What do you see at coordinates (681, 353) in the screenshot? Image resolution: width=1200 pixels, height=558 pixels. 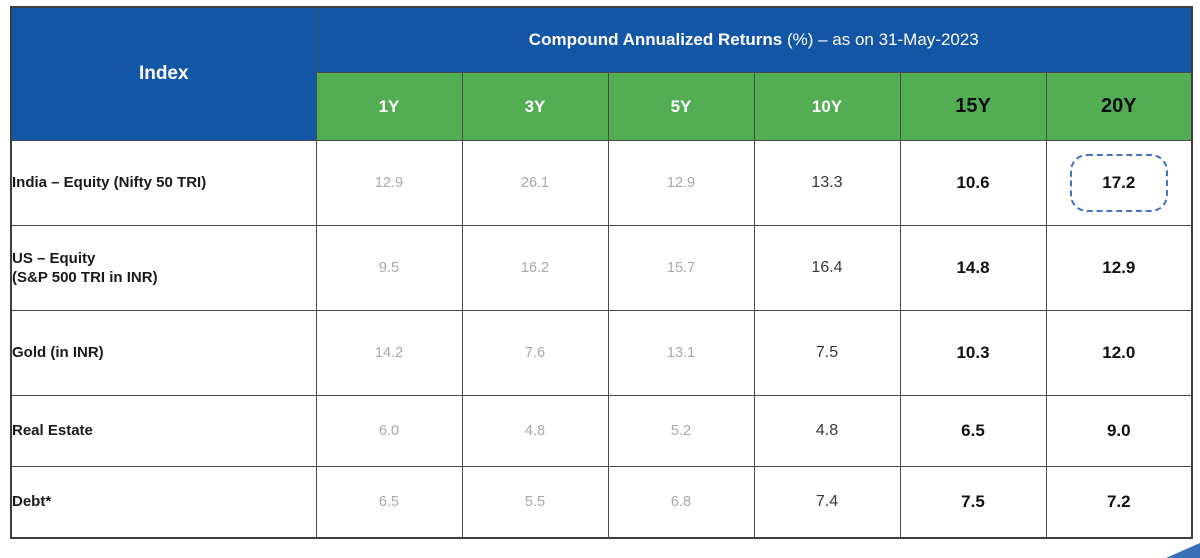 I see `value-cell: 13.1` at bounding box center [681, 353].